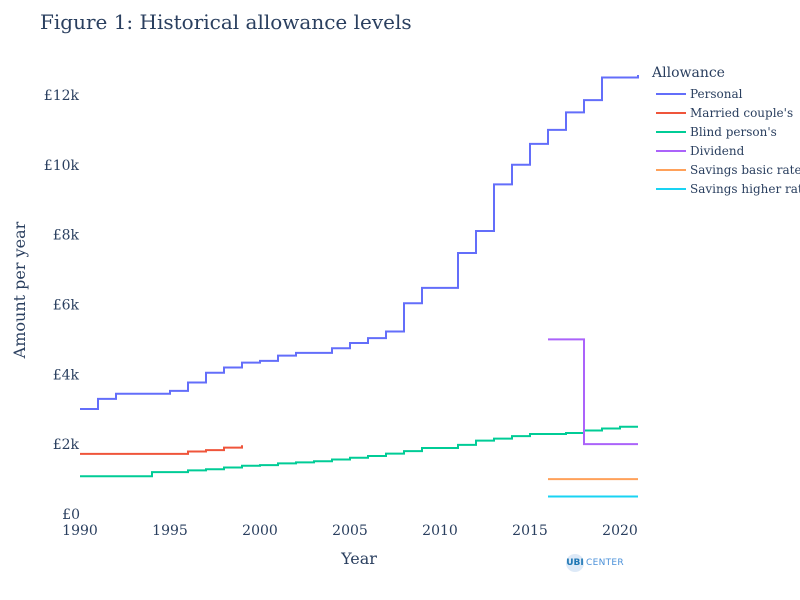  Describe the element at coordinates (717, 150) in the screenshot. I see `legend-label: Dividend` at that location.